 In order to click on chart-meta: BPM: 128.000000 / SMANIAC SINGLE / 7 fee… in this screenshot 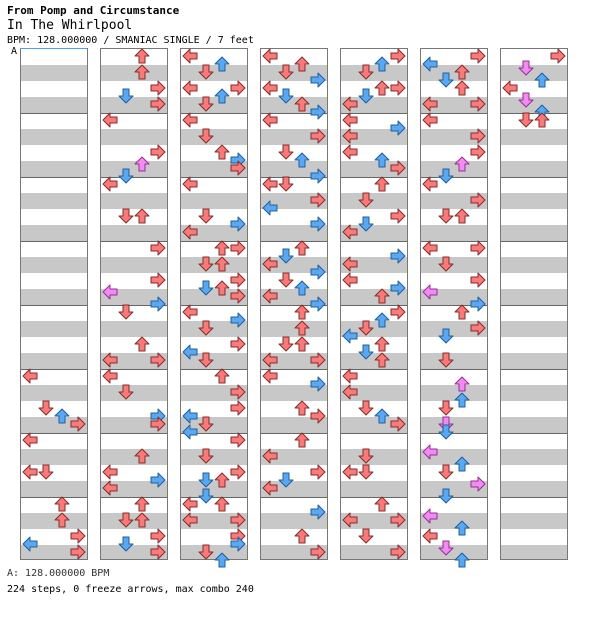, I will do `click(130, 40)`.